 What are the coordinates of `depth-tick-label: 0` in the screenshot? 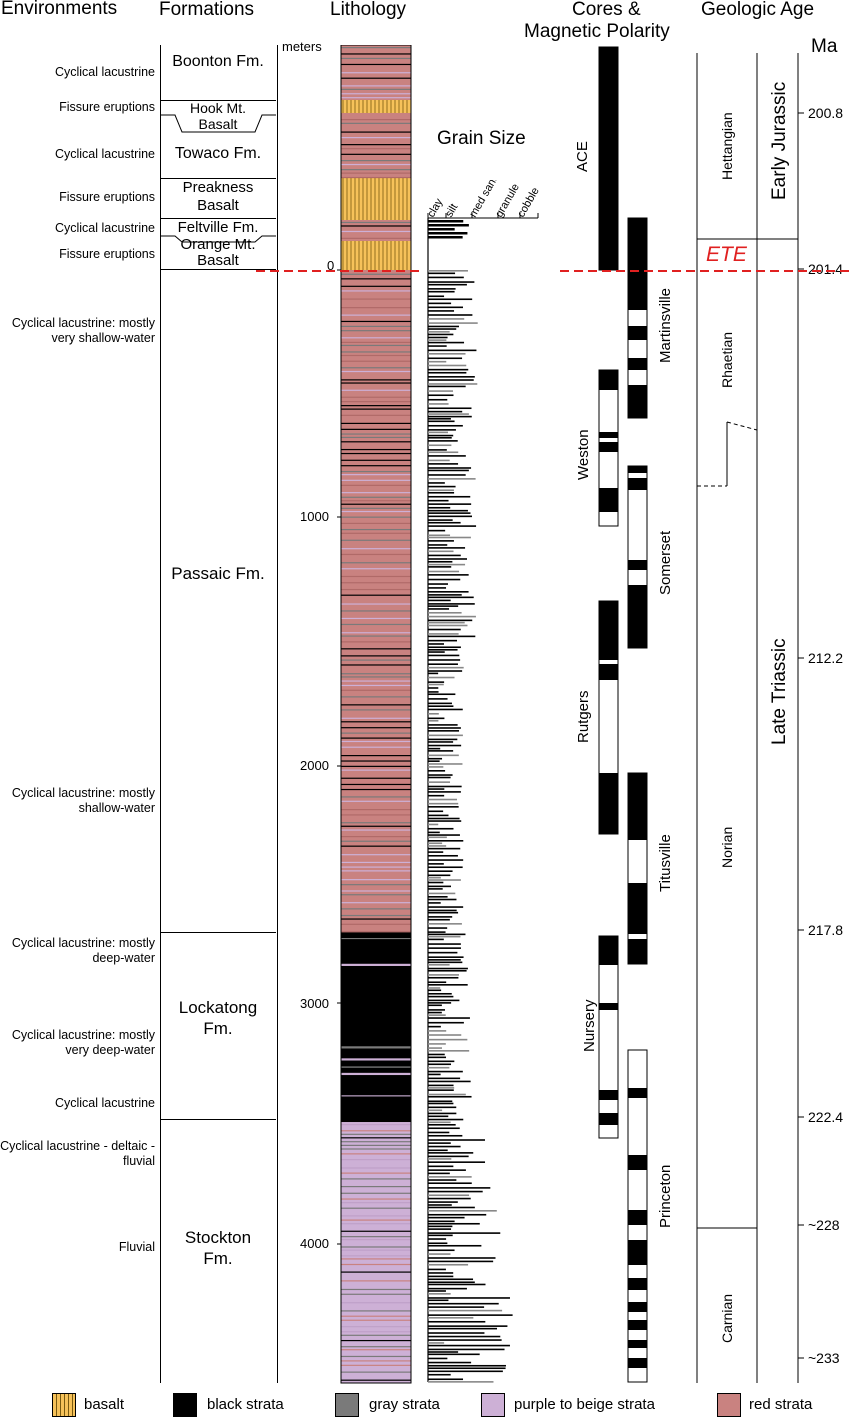 It's located at (331, 265).